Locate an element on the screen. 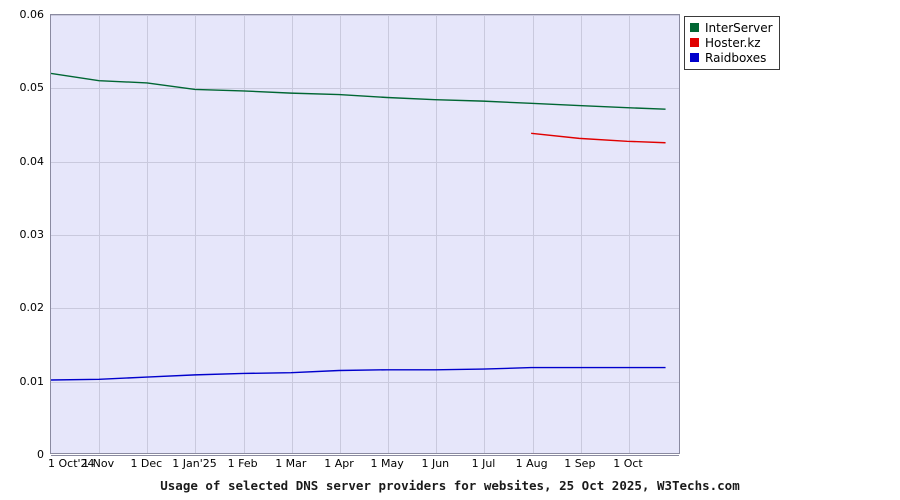 Image resolution: width=900 pixels, height=500 pixels. y-axis-tick-label: 0.06 is located at coordinates (32, 14).